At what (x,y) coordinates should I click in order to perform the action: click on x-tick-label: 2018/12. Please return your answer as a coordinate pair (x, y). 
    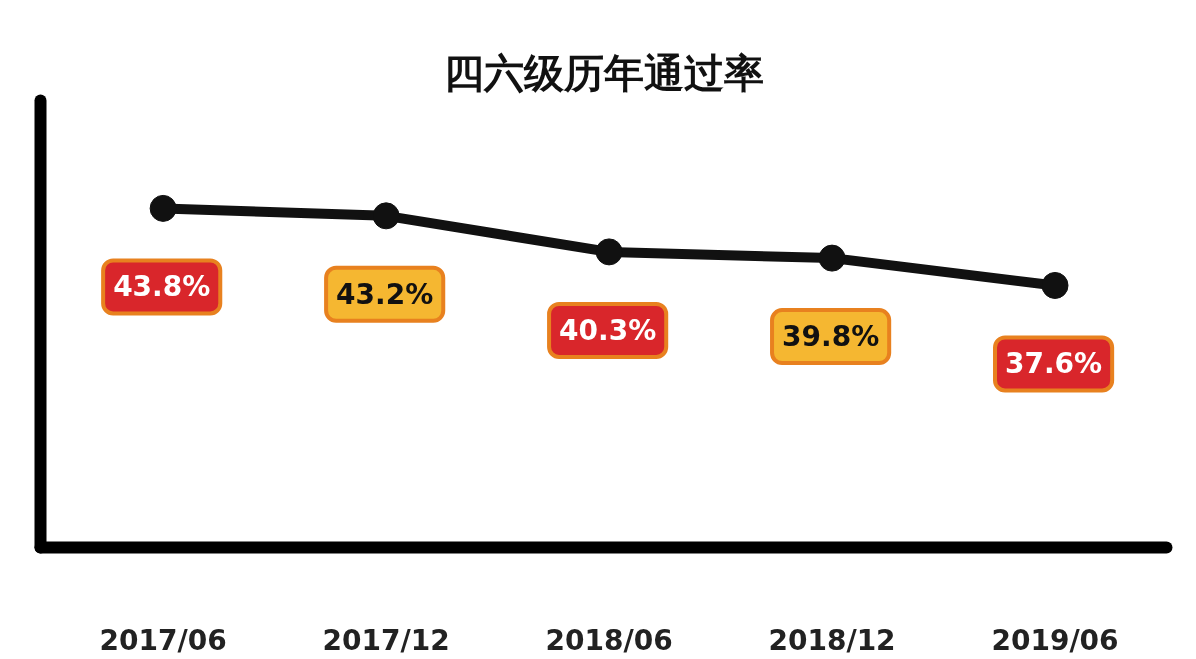
    Looking at the image, I should click on (832, 640).